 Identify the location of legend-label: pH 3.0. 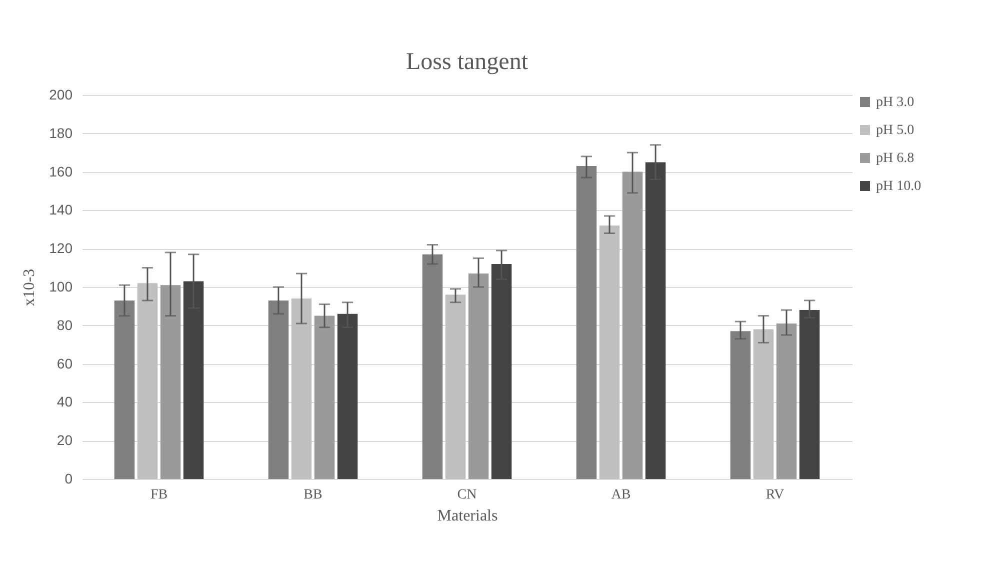
(895, 102).